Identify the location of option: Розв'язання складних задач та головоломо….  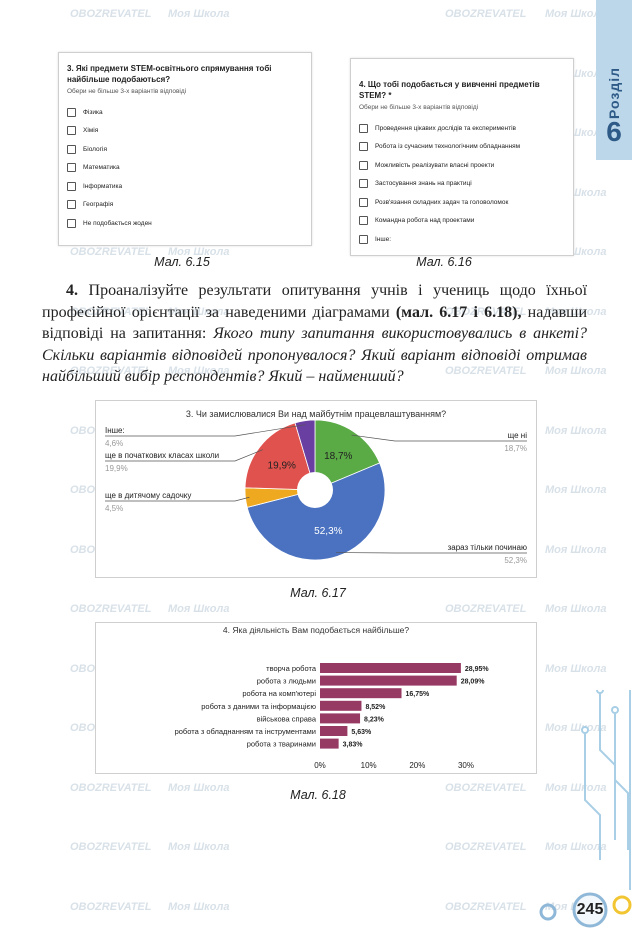
(462, 202).